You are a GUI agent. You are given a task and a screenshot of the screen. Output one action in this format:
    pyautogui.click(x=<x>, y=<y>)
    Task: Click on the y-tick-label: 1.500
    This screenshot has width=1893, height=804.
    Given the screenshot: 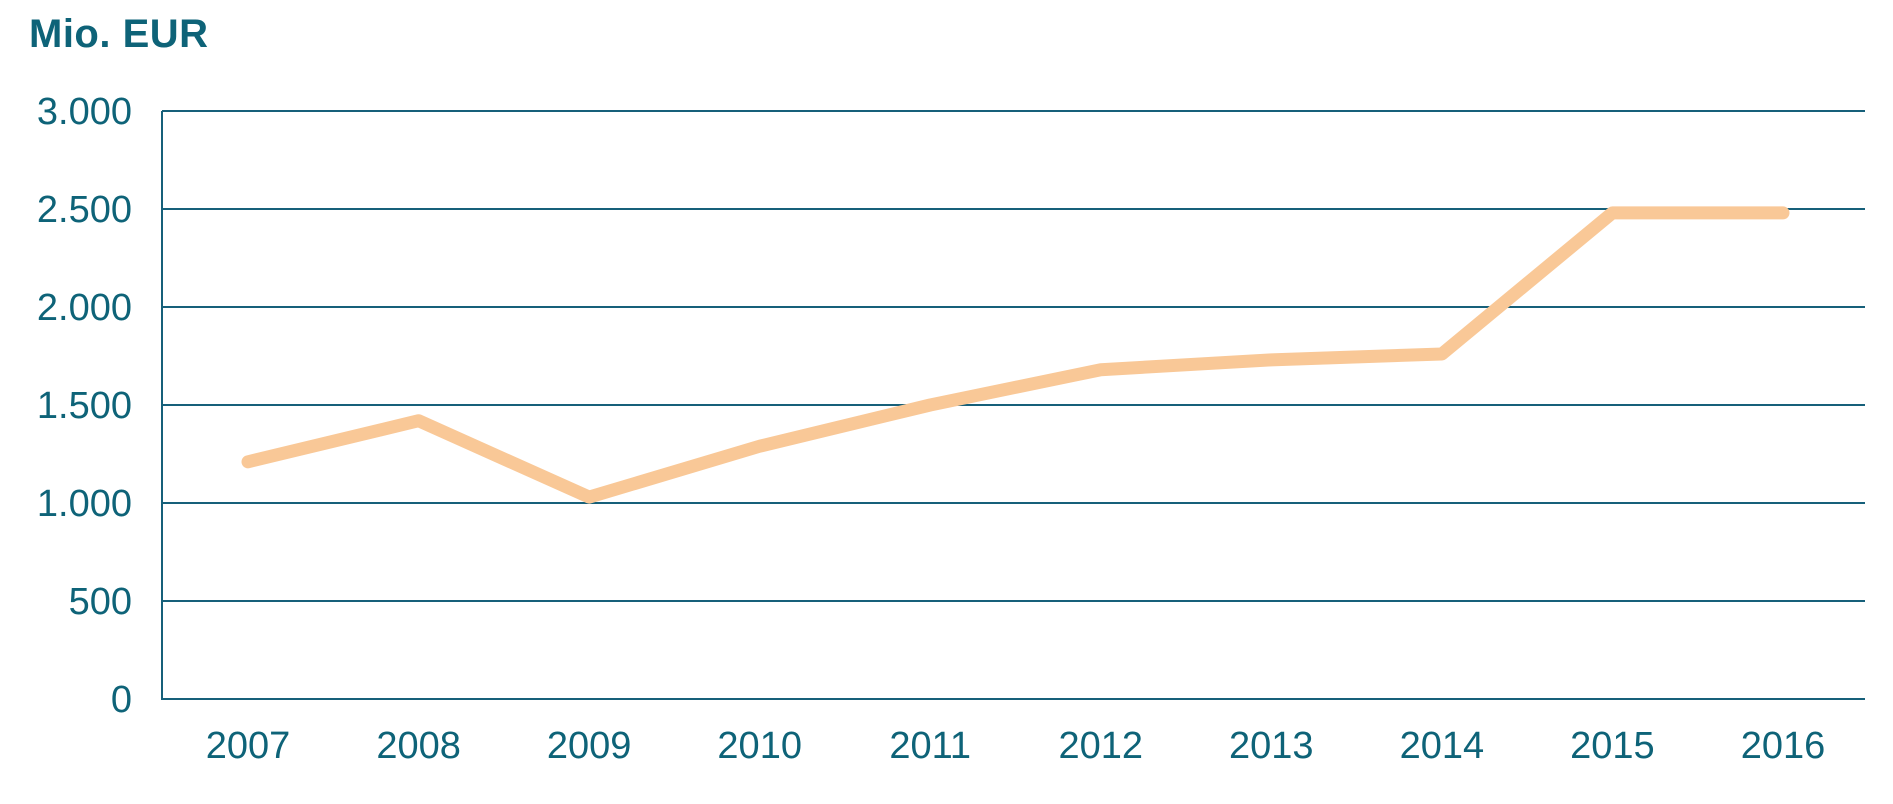 What is the action you would take?
    pyautogui.click(x=84, y=406)
    